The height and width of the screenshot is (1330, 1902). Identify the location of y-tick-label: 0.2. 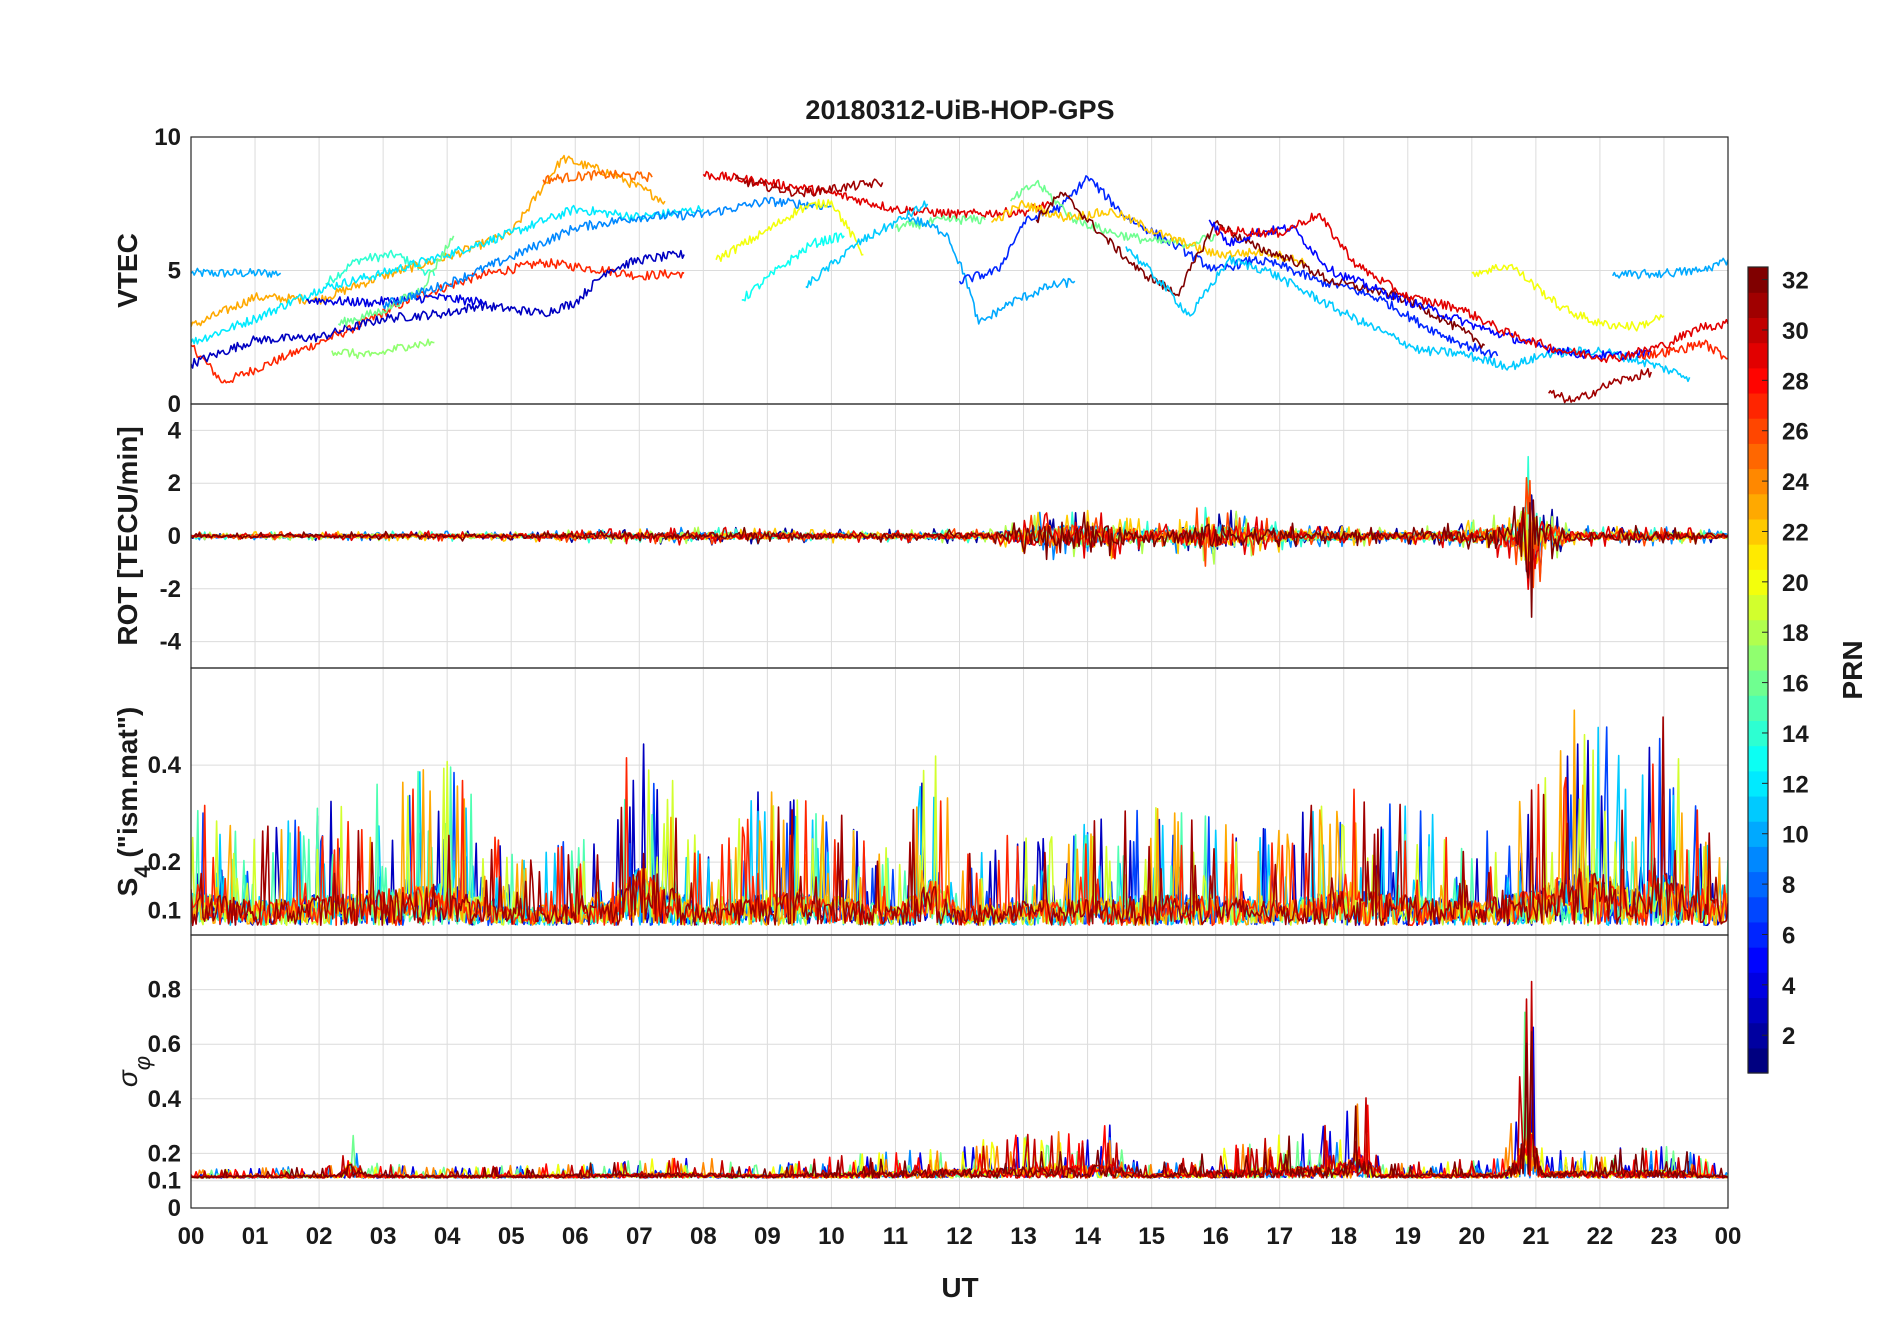
(164, 1153).